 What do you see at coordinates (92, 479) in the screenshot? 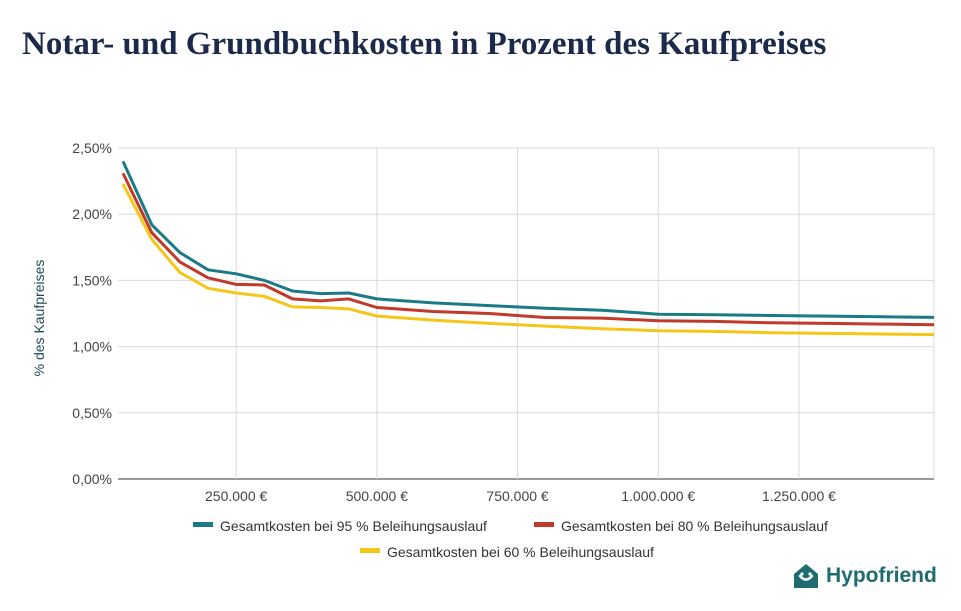
I see `y-tick-label: 0,00%` at bounding box center [92, 479].